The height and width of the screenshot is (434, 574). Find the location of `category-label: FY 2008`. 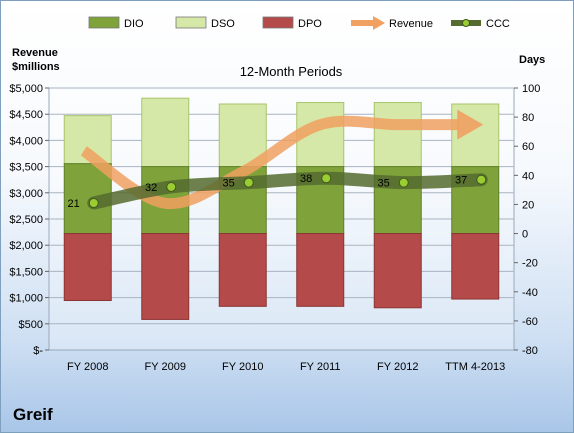

category-label: FY 2008 is located at coordinates (87, 367).